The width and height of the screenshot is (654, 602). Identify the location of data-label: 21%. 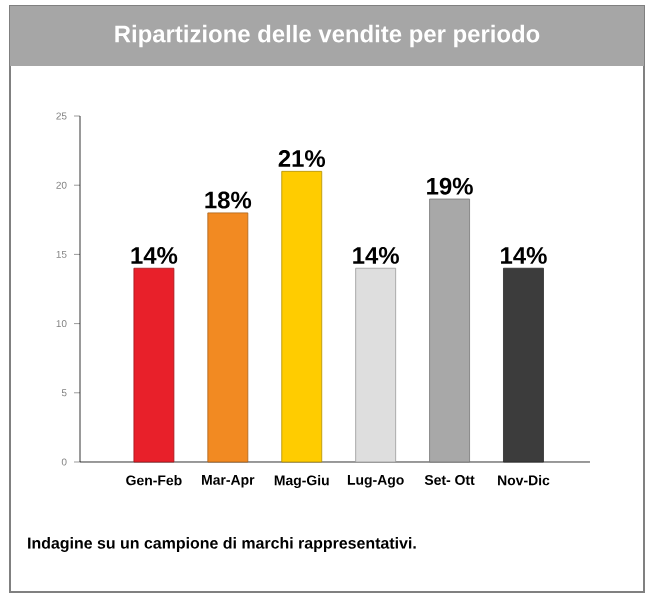
(302, 158).